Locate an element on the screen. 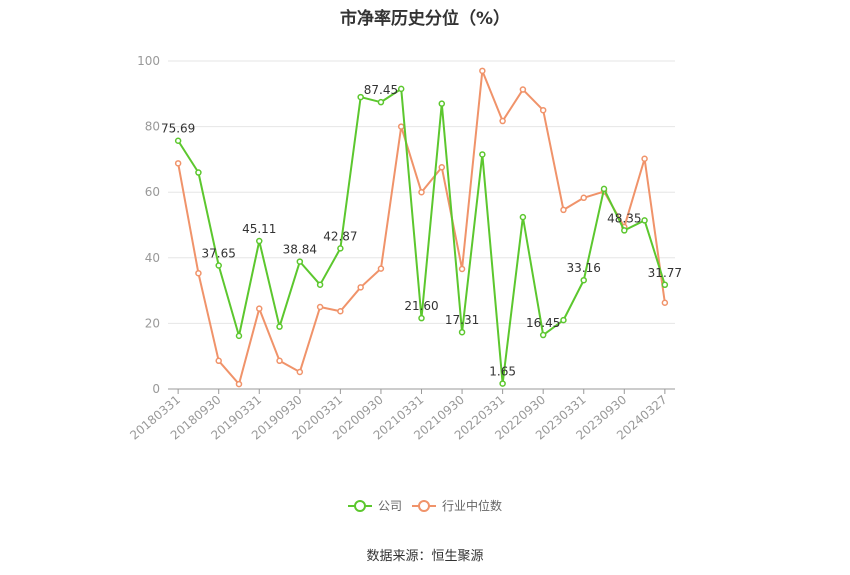 The image size is (850, 575). y-tick-label: 20 is located at coordinates (152, 323).